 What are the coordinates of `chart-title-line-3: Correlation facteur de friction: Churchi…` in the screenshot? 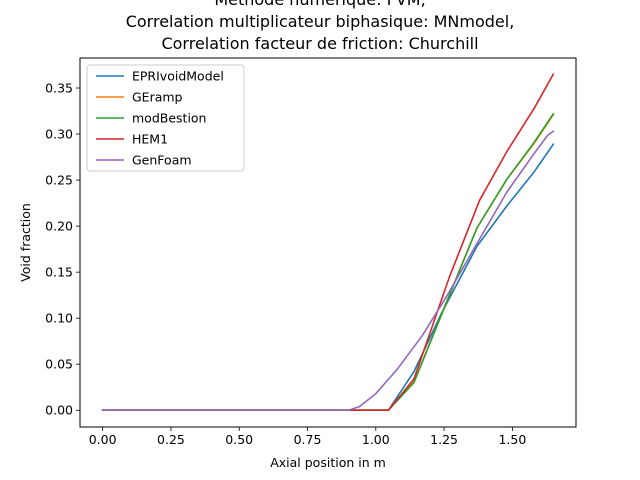 It's located at (319, 43).